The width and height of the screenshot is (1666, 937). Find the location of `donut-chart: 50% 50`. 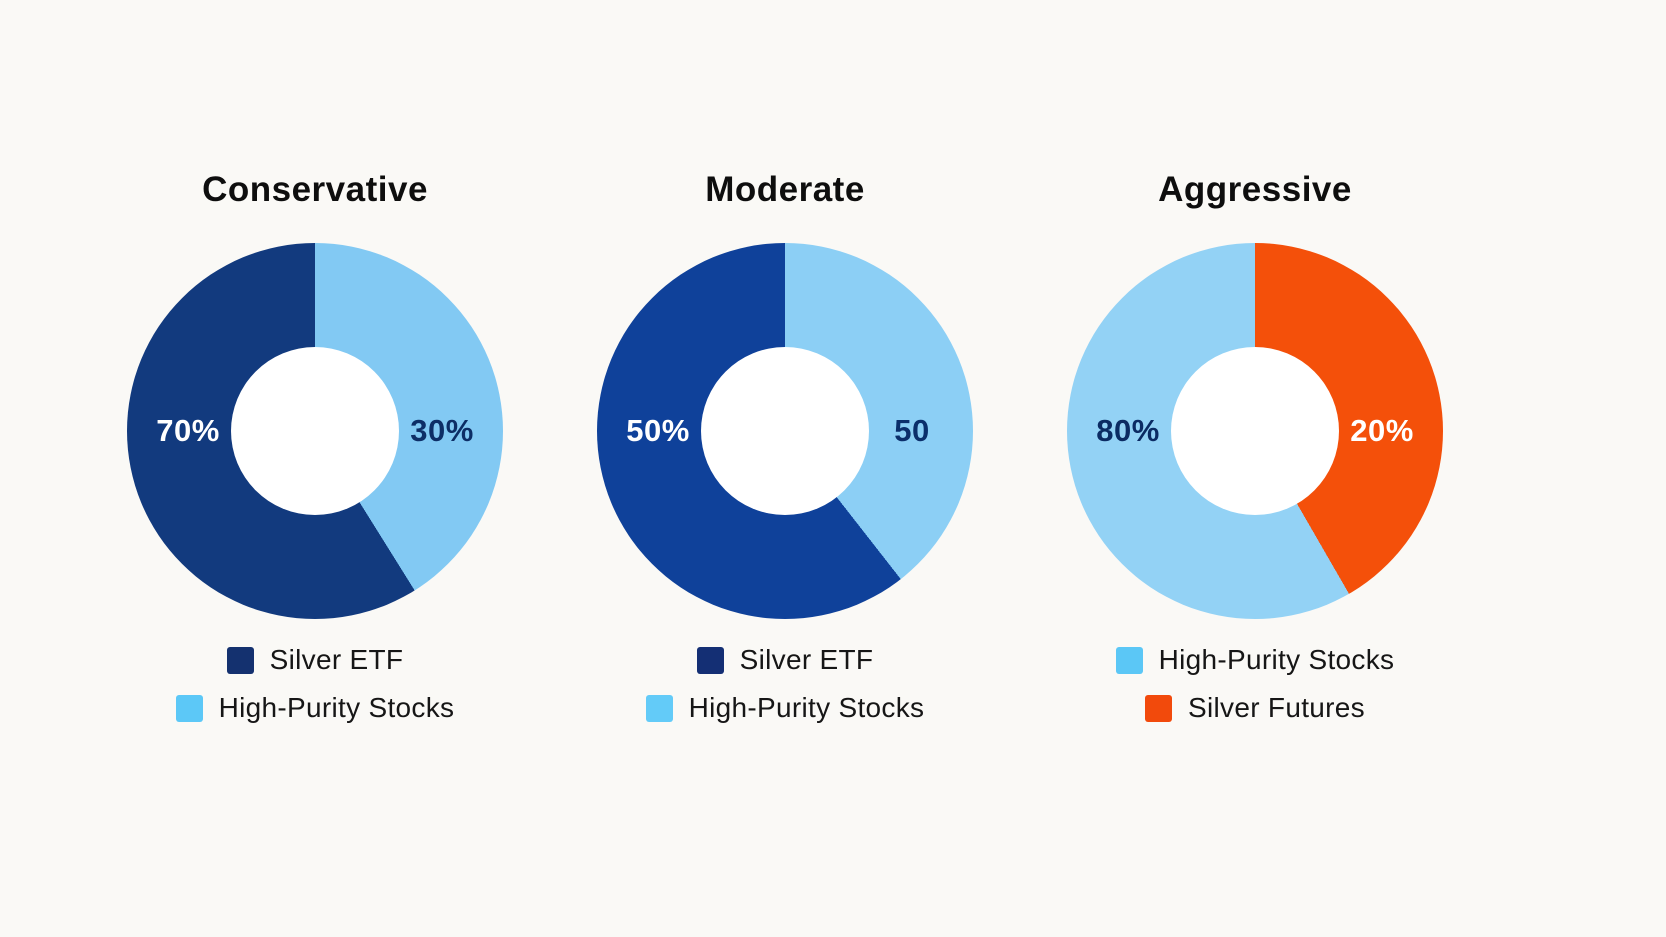

donut-chart: 50% 50 is located at coordinates (785, 431).